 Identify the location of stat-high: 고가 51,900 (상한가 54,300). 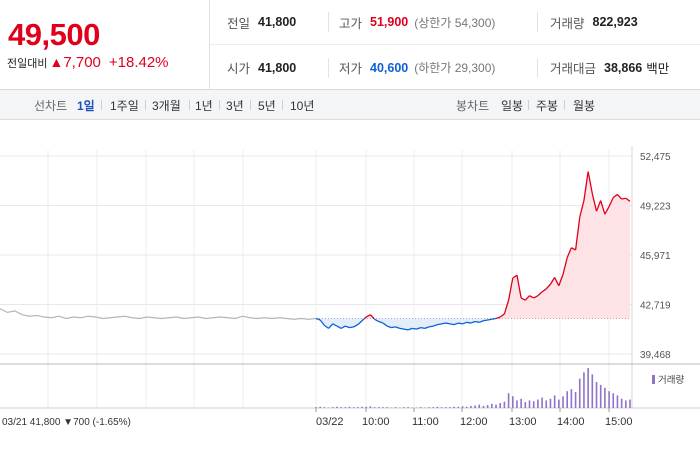
(411, 22).